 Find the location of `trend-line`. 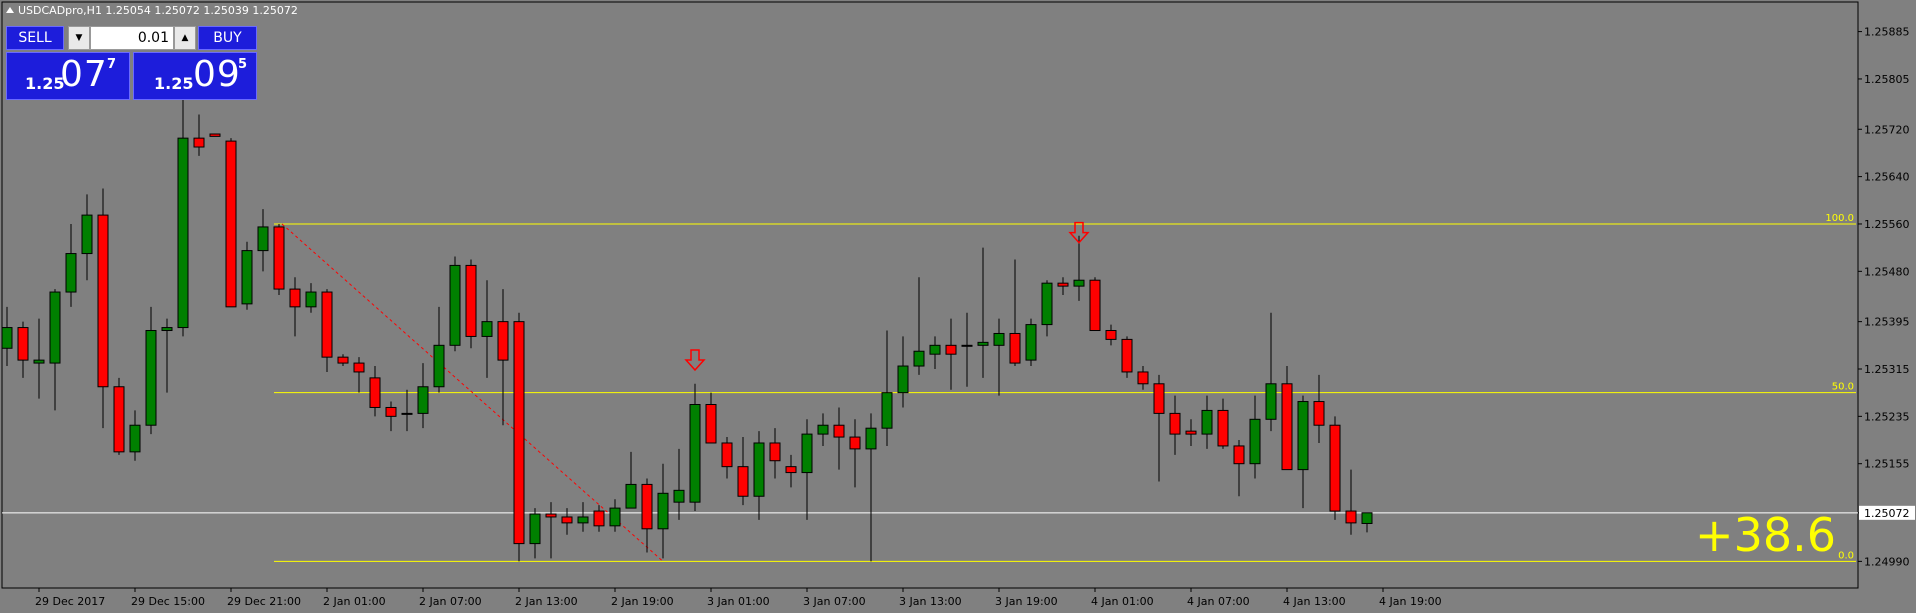

trend-line is located at coordinates (472, 392).